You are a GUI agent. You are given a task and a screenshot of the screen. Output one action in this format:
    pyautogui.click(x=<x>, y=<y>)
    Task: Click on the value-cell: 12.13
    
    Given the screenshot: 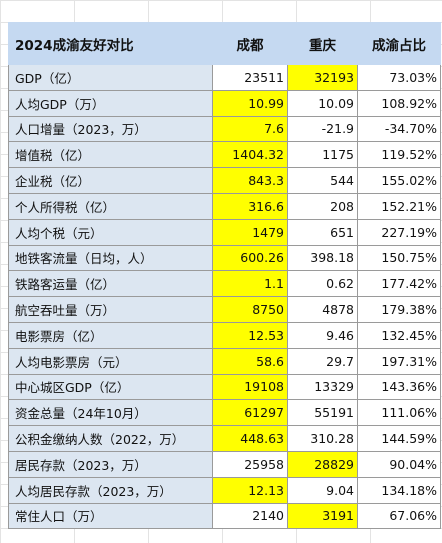 What is the action you would take?
    pyautogui.click(x=250, y=490)
    